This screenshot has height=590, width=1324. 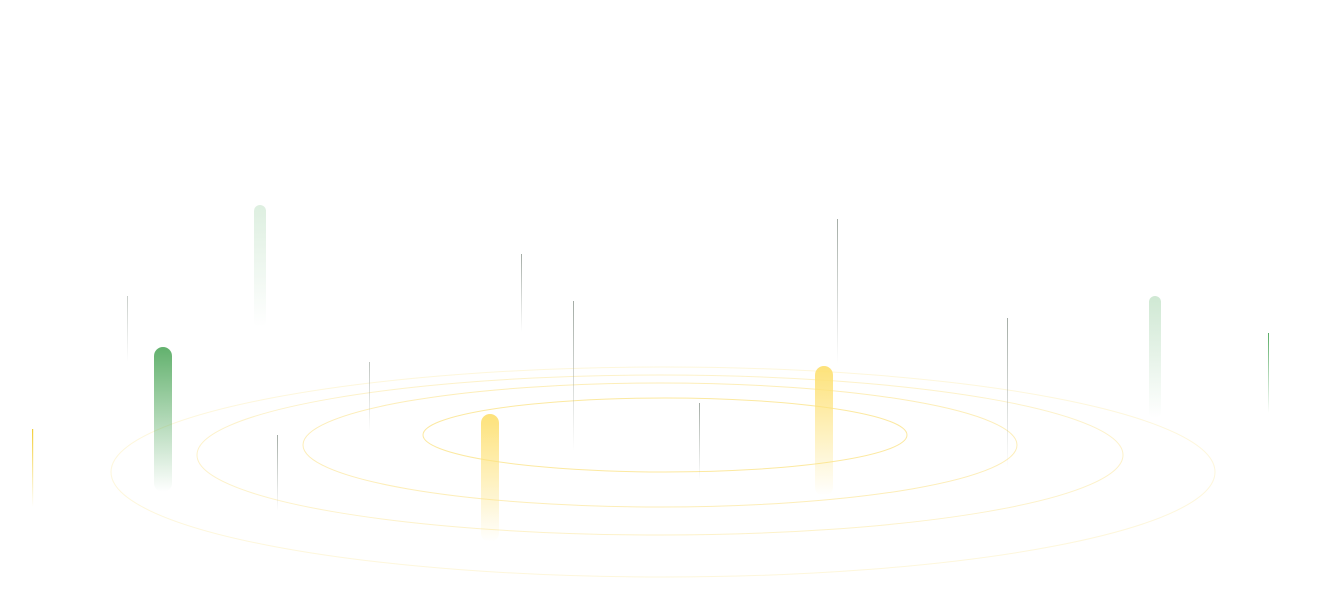 I want to click on green-pillar, so click(x=163, y=419).